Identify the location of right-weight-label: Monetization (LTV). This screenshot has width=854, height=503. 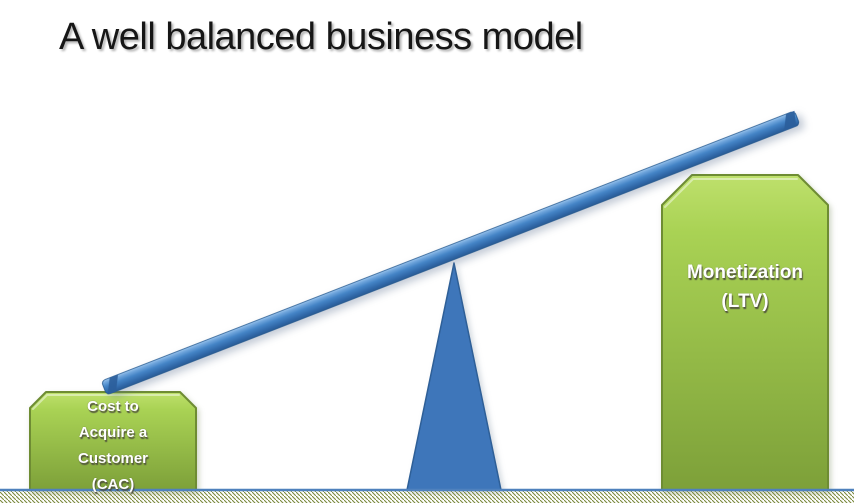
(745, 287).